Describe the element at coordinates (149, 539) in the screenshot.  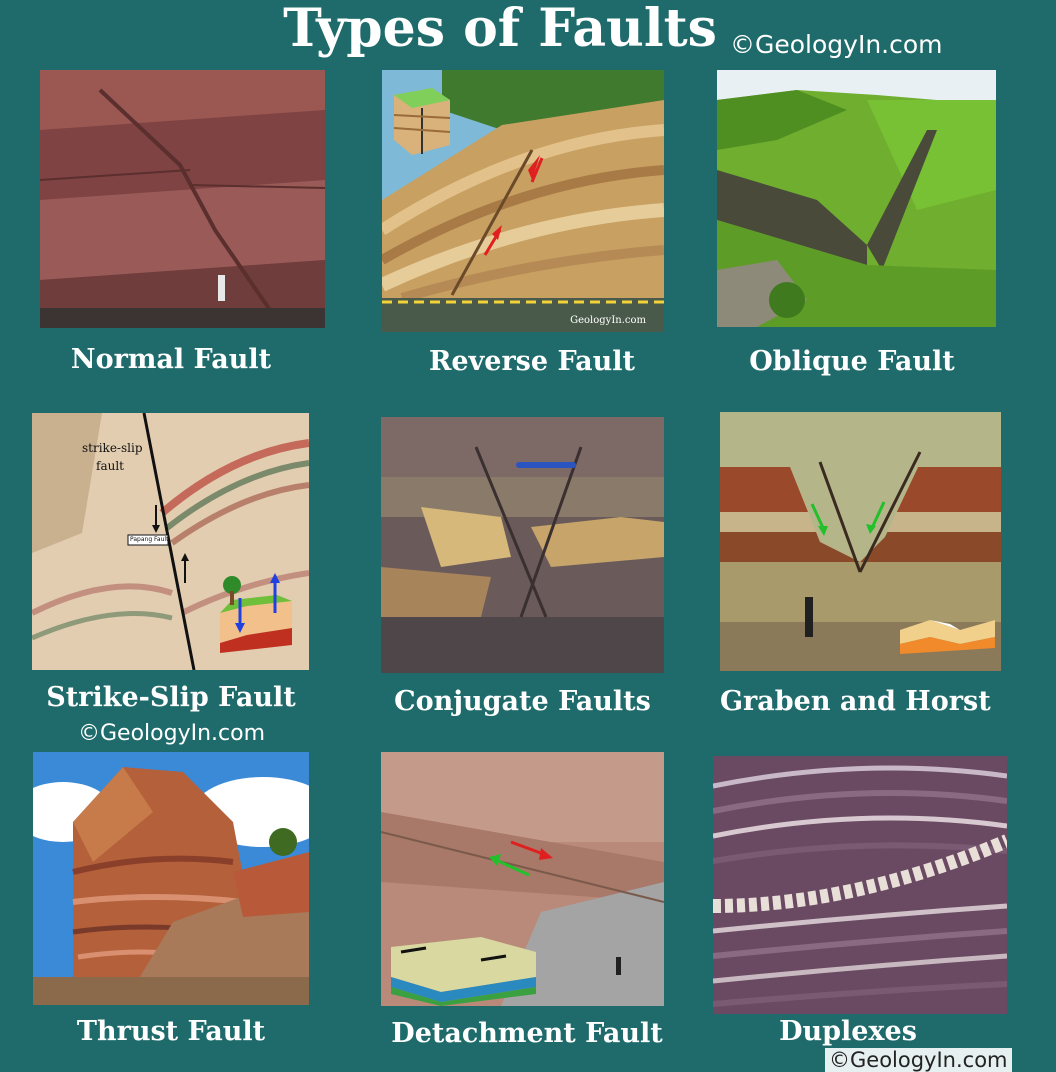
I see `papang-fault-label: Papang Fault` at that location.